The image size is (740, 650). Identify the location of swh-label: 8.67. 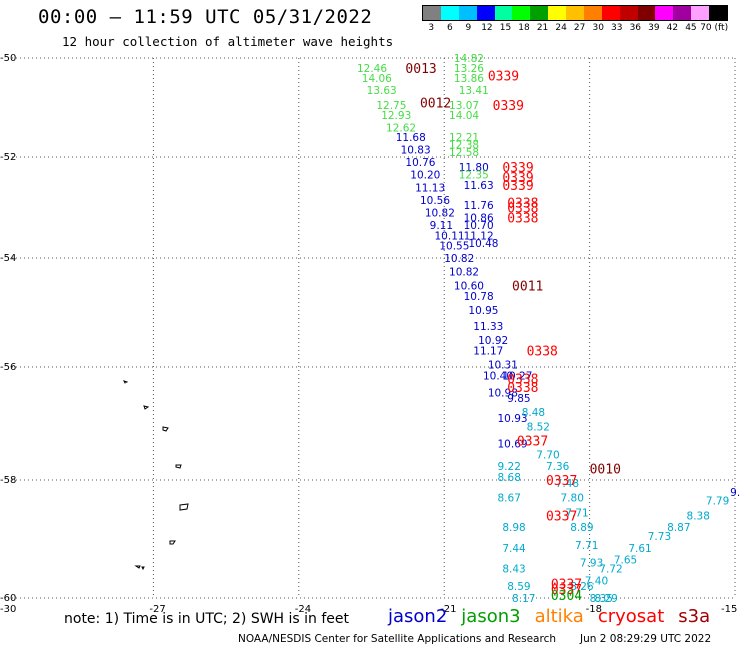
(509, 499).